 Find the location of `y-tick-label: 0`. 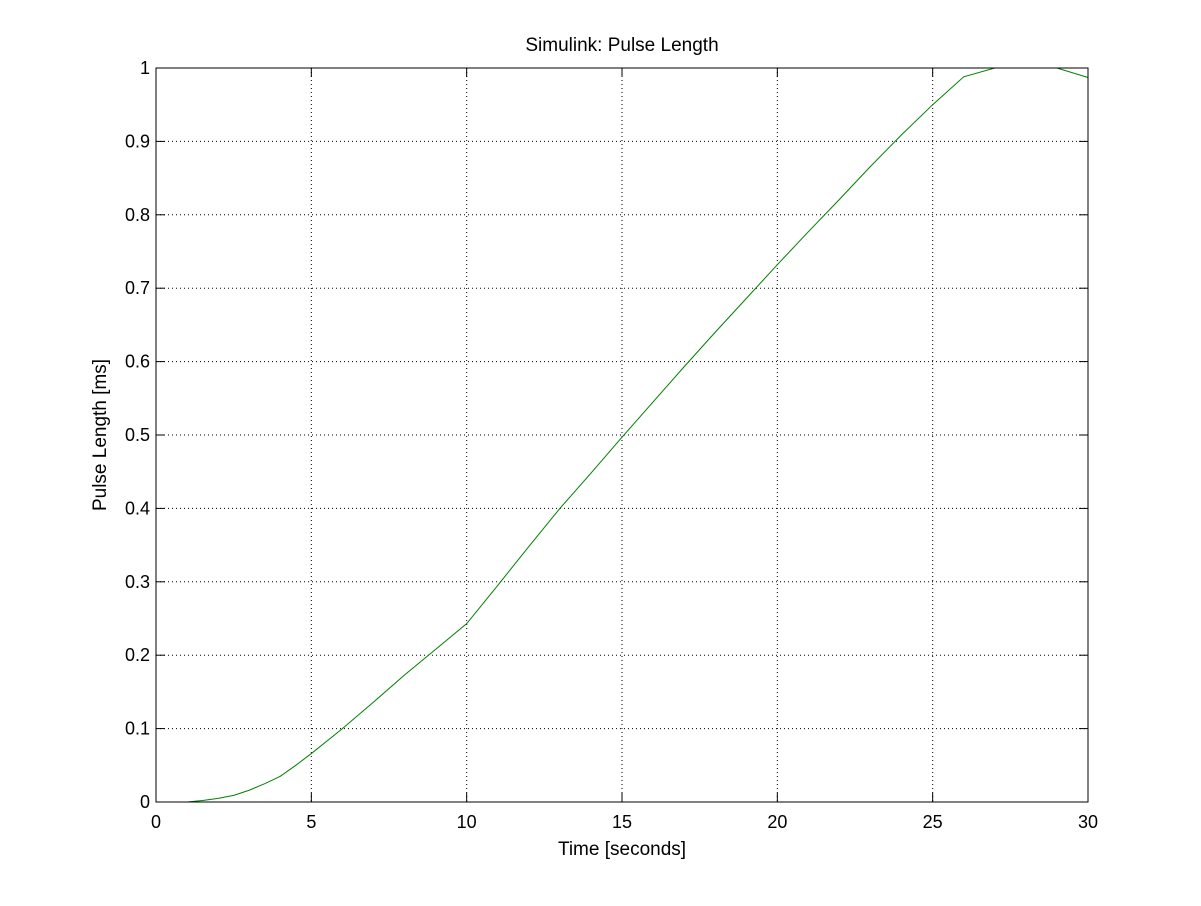

y-tick-label: 0 is located at coordinates (145, 802).